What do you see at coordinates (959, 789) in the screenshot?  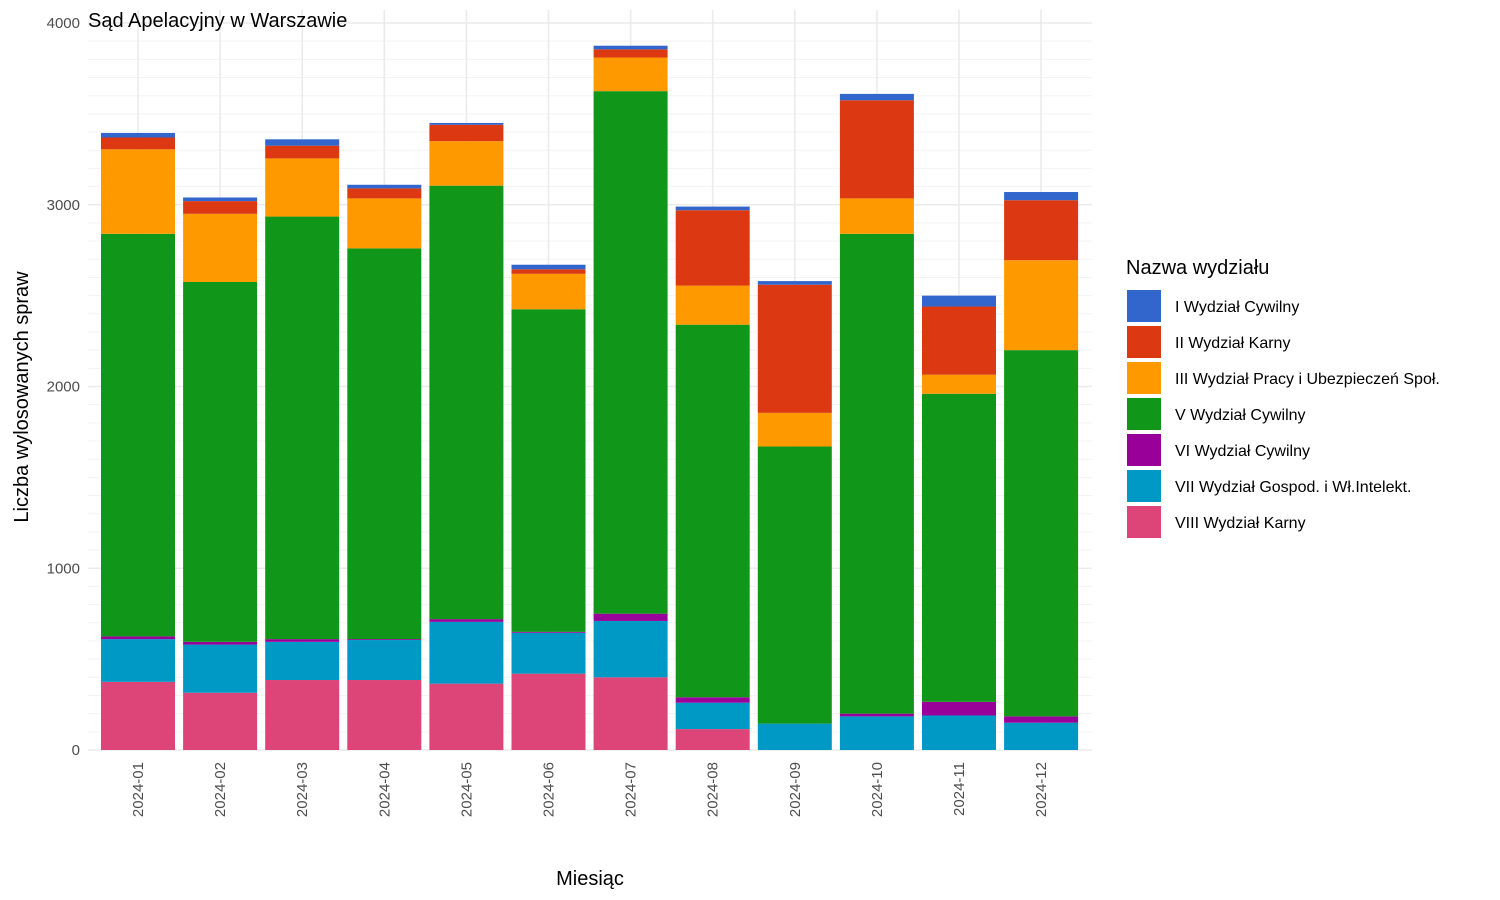 I see `x-tick-label: 2024-11` at bounding box center [959, 789].